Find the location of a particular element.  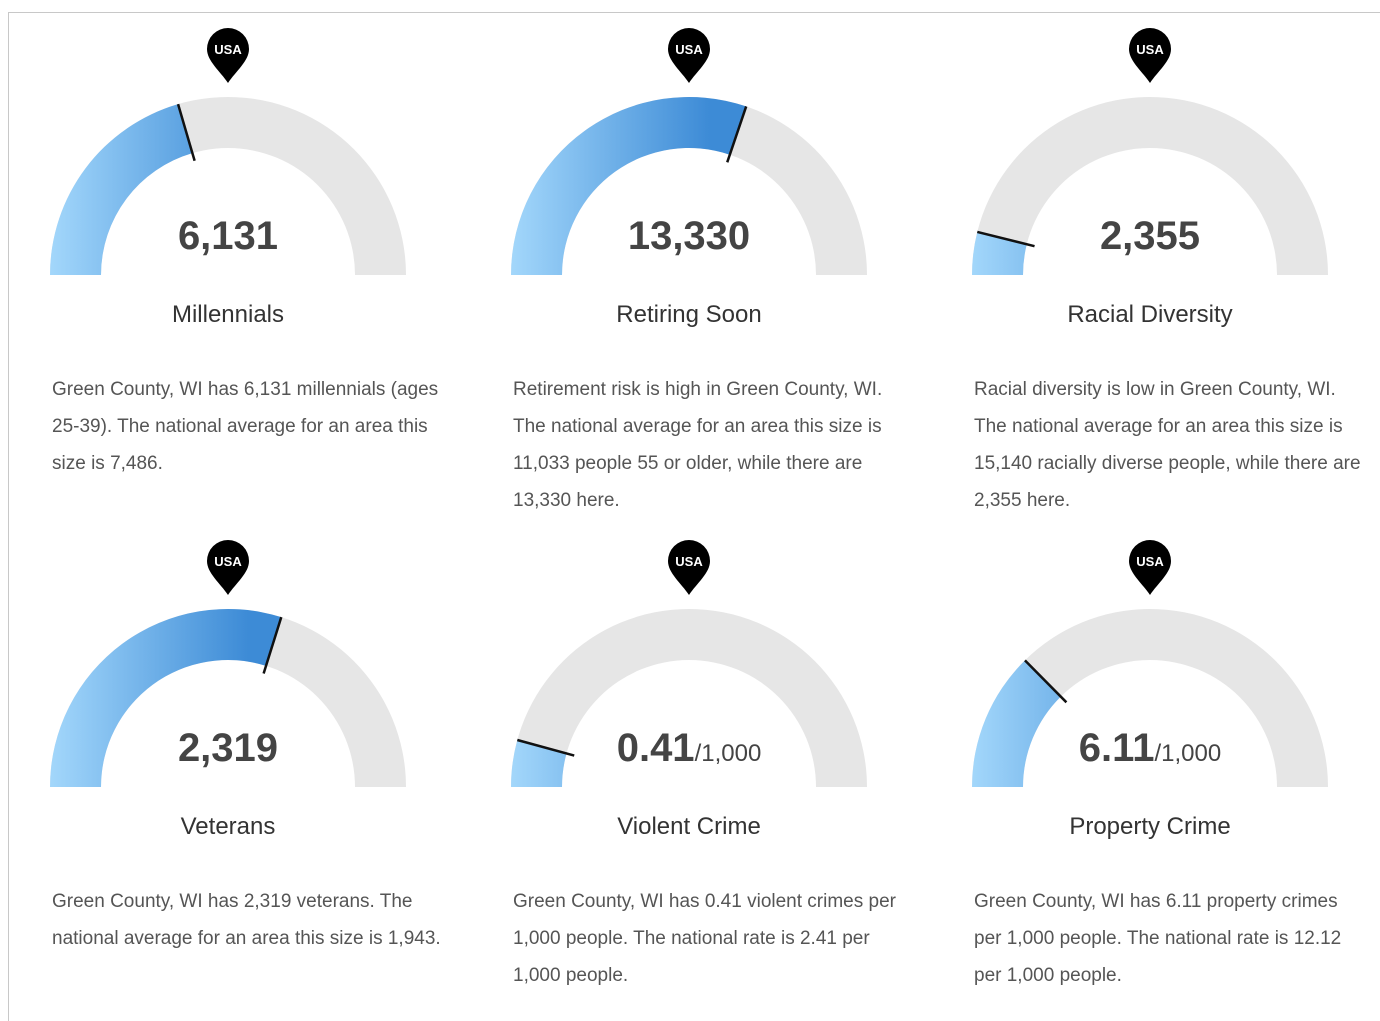

value: 0.41 is located at coordinates (656, 748).